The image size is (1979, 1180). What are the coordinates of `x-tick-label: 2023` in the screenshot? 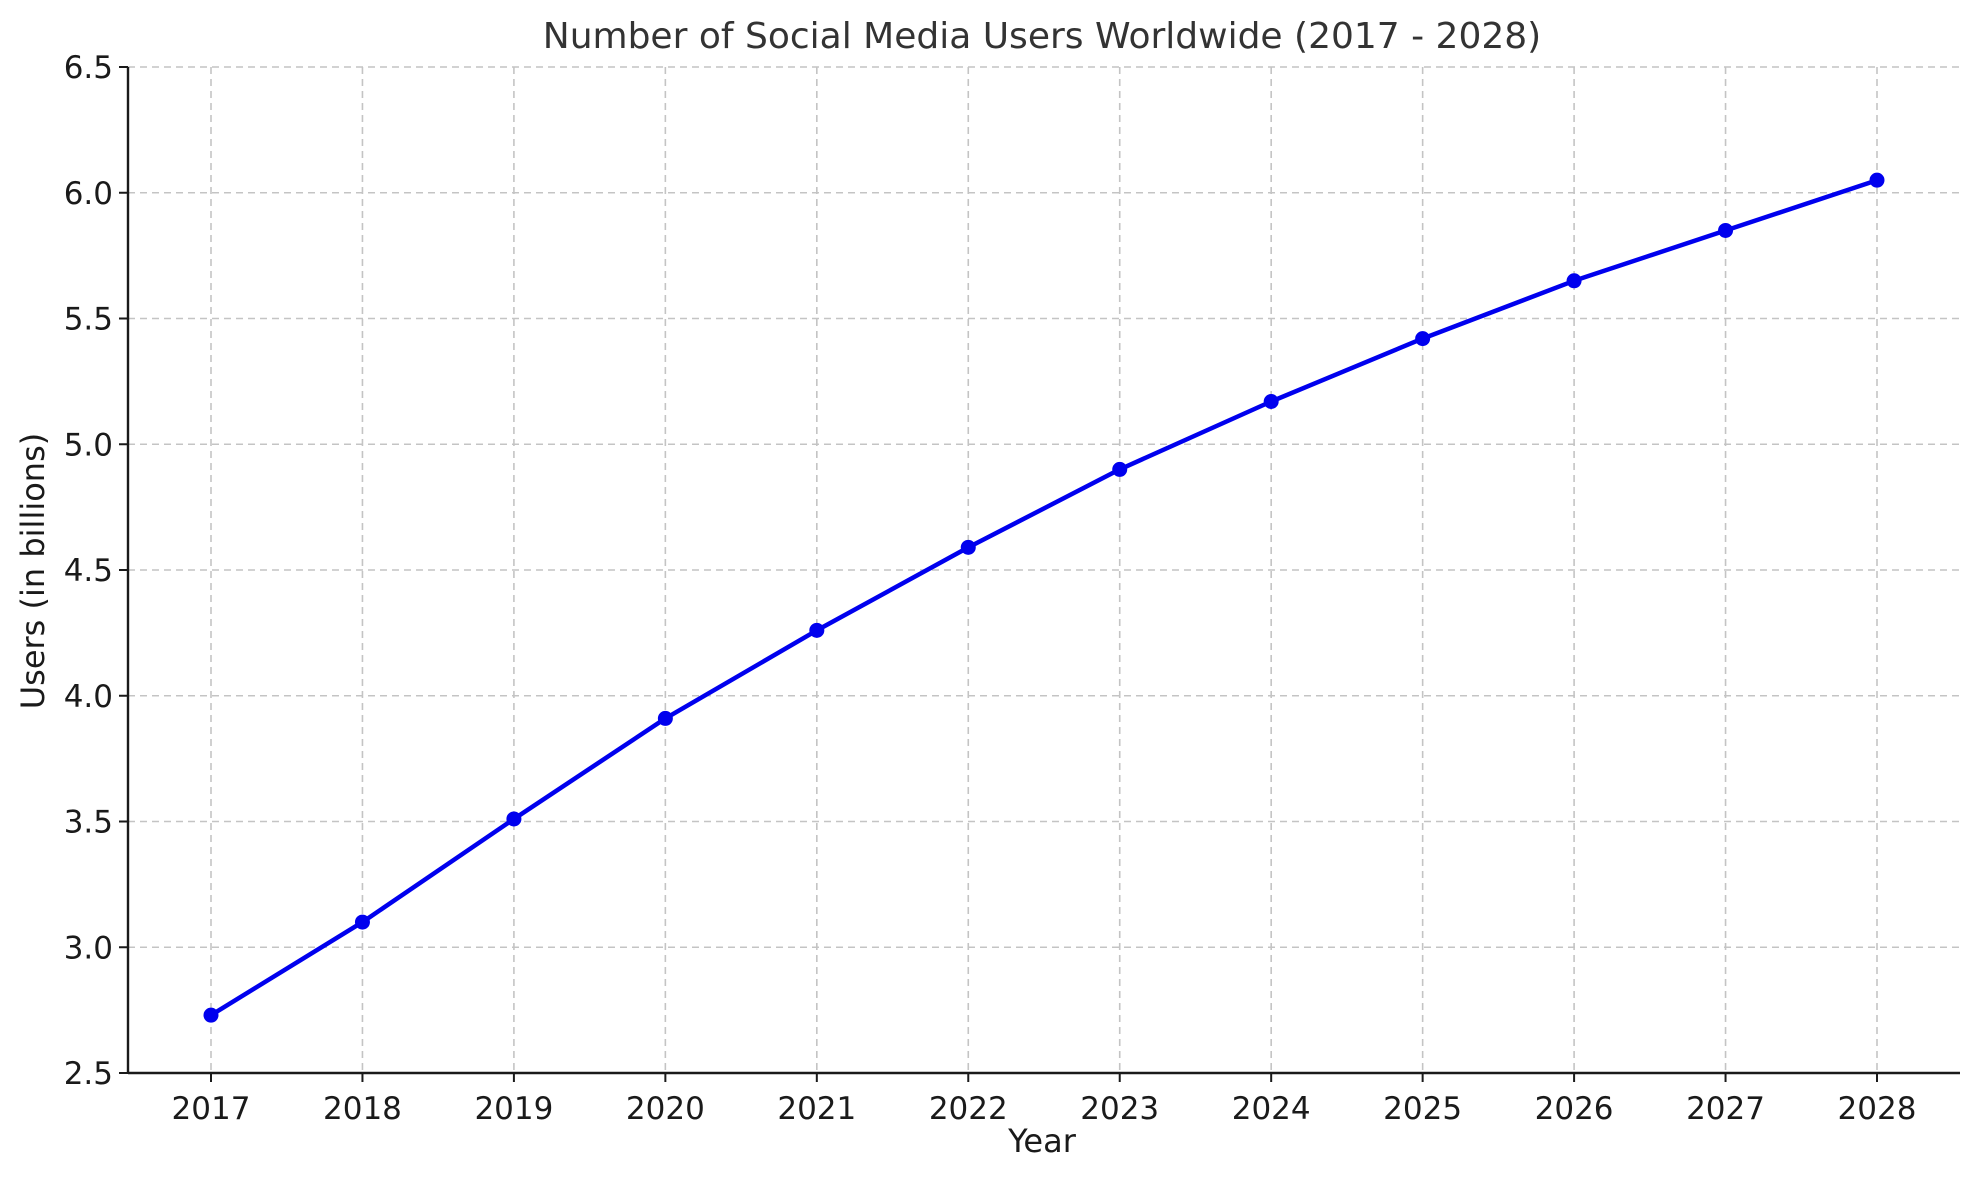 It's located at (1119, 1109).